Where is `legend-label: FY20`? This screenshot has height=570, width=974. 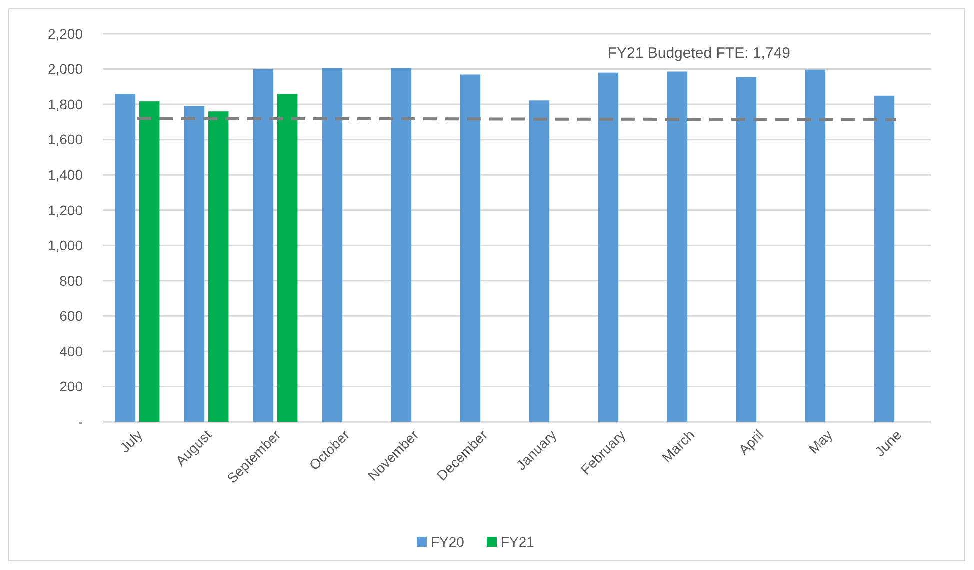 legend-label: FY20 is located at coordinates (448, 542).